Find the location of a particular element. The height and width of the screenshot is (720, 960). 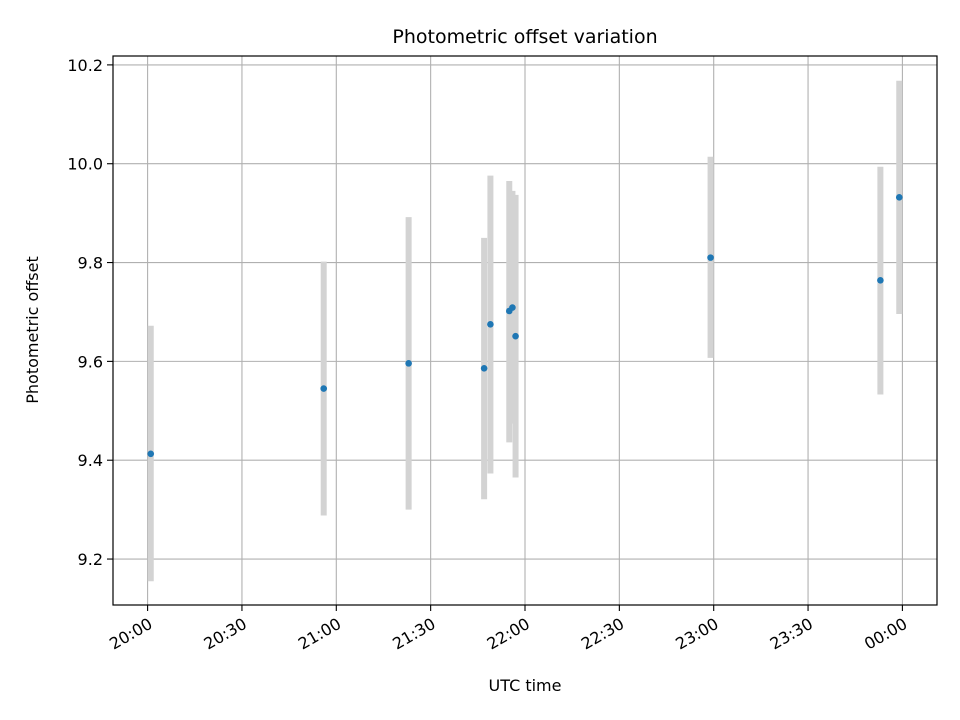

y-tick-label: 9.6 is located at coordinates (90, 361).